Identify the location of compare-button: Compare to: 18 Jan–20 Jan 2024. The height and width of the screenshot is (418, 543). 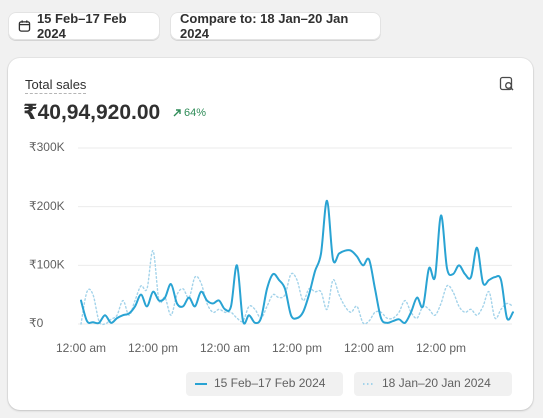
(275, 26).